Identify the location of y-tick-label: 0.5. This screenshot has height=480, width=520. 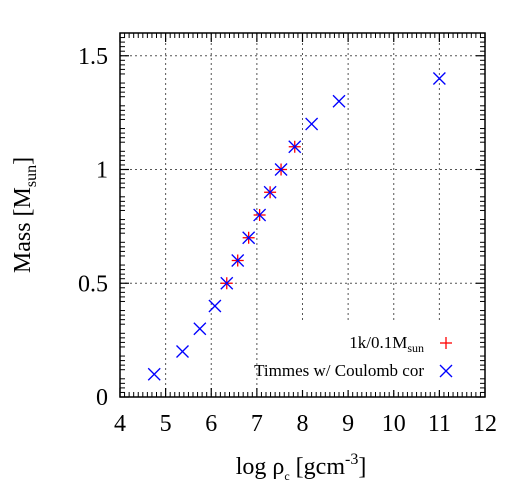
(93, 284).